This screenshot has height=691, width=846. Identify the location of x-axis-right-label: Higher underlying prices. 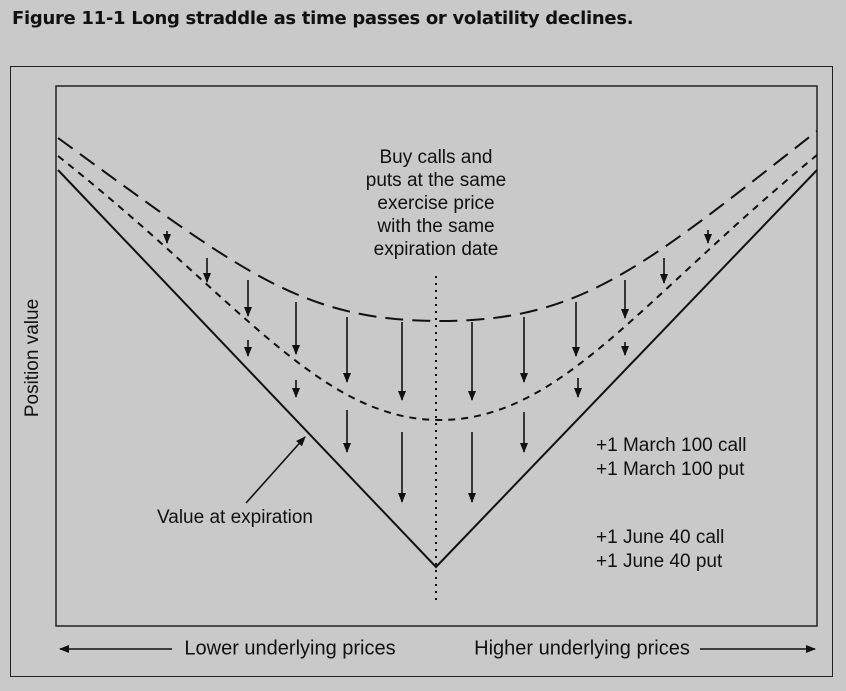
(582, 649).